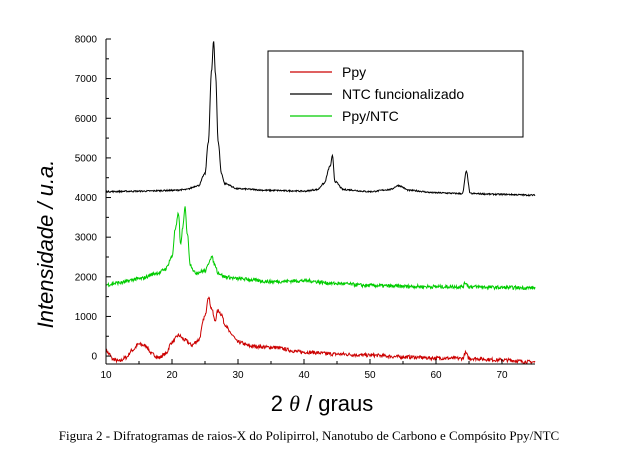  What do you see at coordinates (294, 403) in the screenshot?
I see `x-axis-title-symbol: θ` at bounding box center [294, 403].